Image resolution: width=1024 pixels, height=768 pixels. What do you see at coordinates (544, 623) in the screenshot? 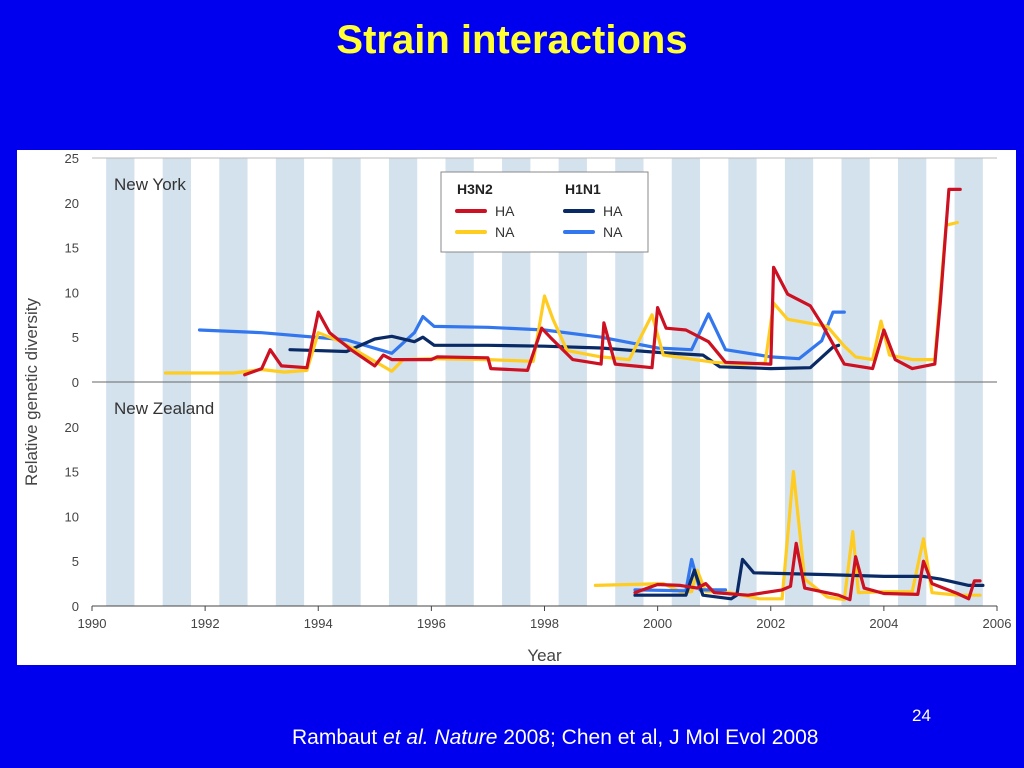
I see `x-tick-label: 1998` at bounding box center [544, 623].